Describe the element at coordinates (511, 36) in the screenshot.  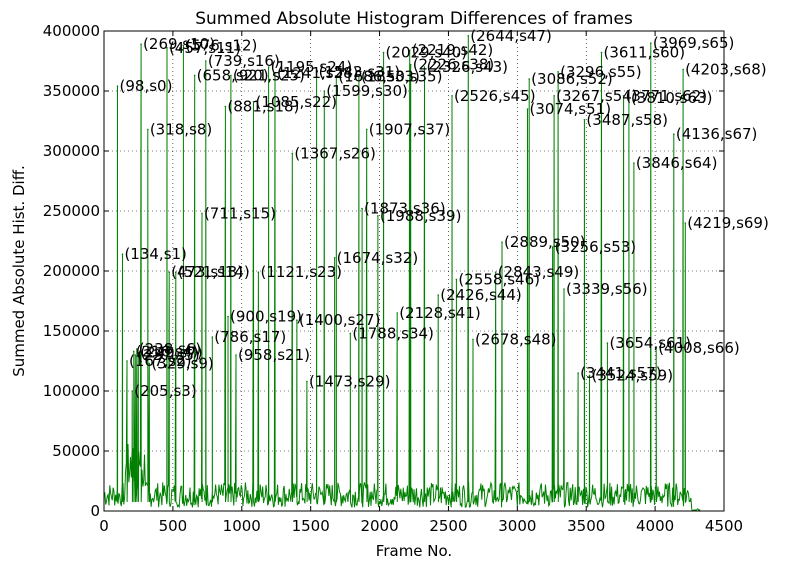
I see `peak-annotation: (2644,s47)` at that location.